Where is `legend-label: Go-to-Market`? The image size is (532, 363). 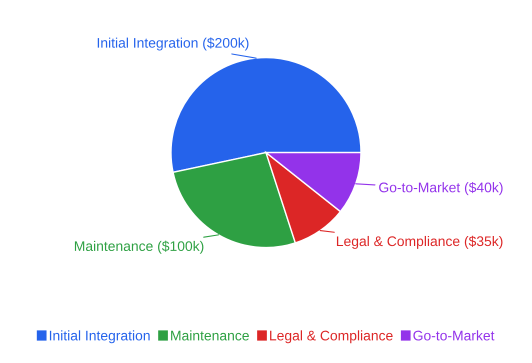
legend-label: Go-to-Market is located at coordinates (453, 335).